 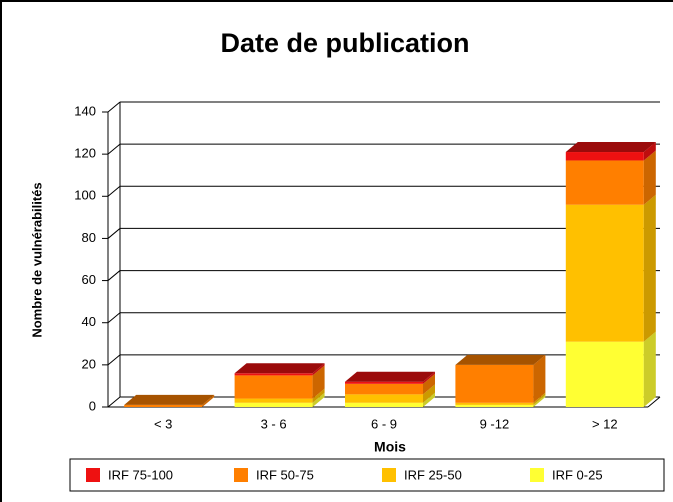 What do you see at coordinates (89, 237) in the screenshot?
I see `y-tick-label: 80` at bounding box center [89, 237].